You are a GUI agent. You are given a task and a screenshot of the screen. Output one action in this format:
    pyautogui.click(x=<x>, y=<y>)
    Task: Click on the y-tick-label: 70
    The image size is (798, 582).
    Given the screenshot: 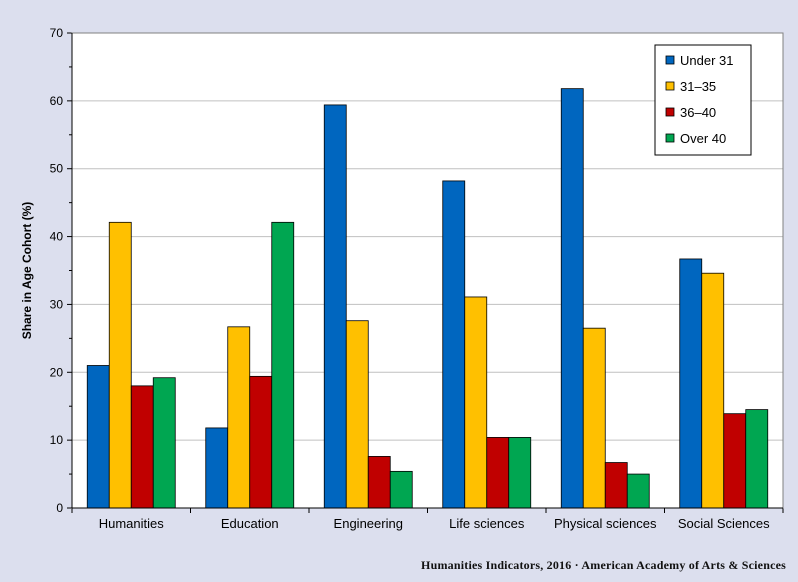 What is the action you would take?
    pyautogui.click(x=57, y=33)
    